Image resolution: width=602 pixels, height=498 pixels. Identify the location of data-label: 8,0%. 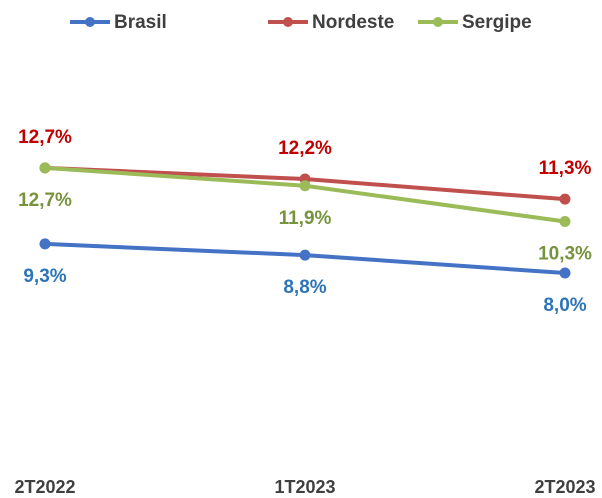
(564, 305).